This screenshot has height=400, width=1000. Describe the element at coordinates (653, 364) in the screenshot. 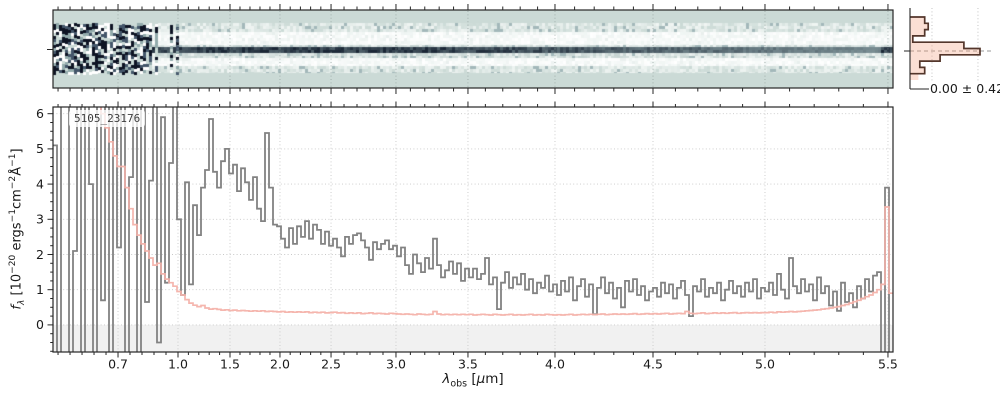

I see `svg-text: 4.5` at that location.